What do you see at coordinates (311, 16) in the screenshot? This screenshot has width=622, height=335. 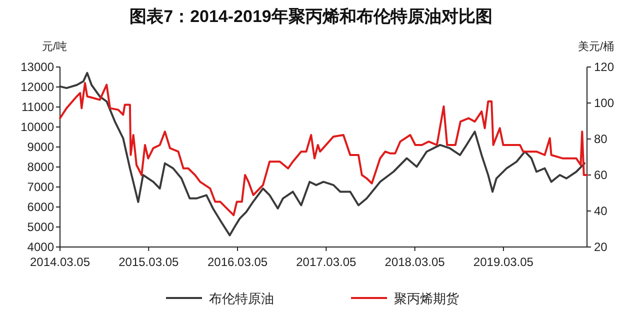 I see `chart-title: 图表7：2014-2019年聚丙烯和布伦特原油对比图` at bounding box center [311, 16].